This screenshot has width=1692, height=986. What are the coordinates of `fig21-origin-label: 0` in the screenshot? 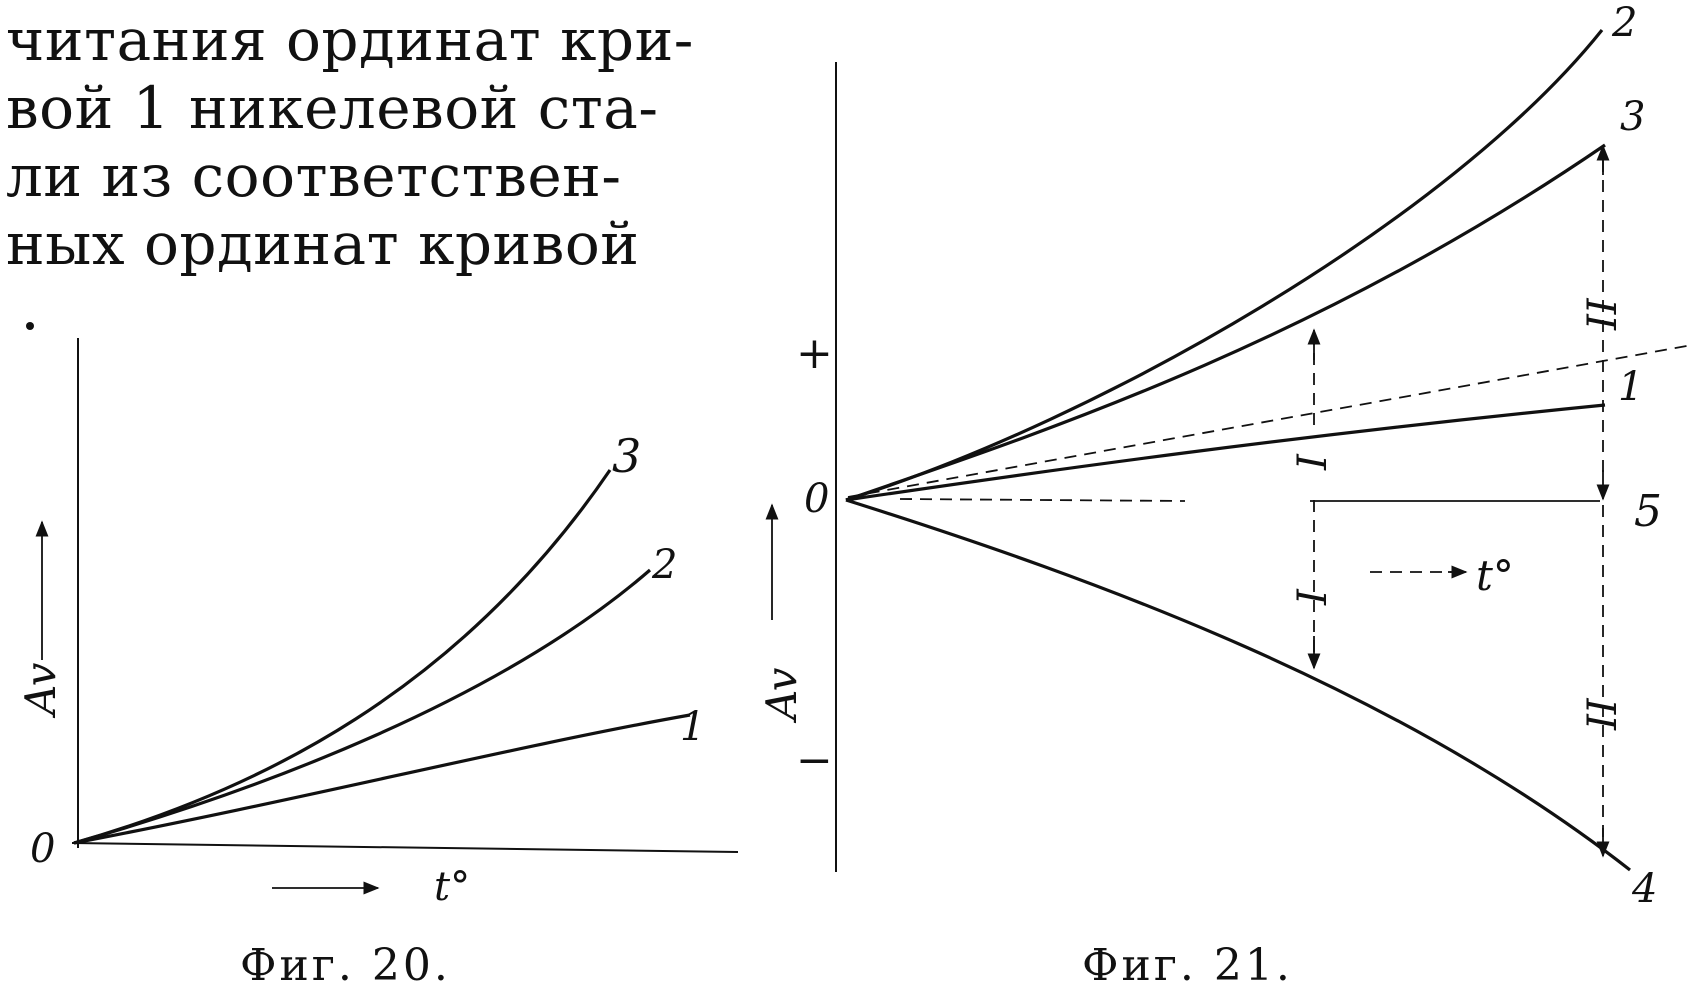 It's located at (816, 499).